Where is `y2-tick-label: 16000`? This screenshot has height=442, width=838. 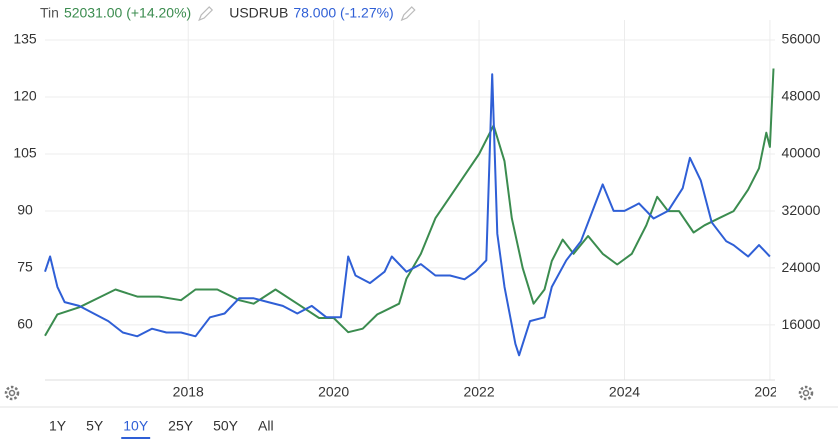 y2-tick-label: 16000 is located at coordinates (801, 324).